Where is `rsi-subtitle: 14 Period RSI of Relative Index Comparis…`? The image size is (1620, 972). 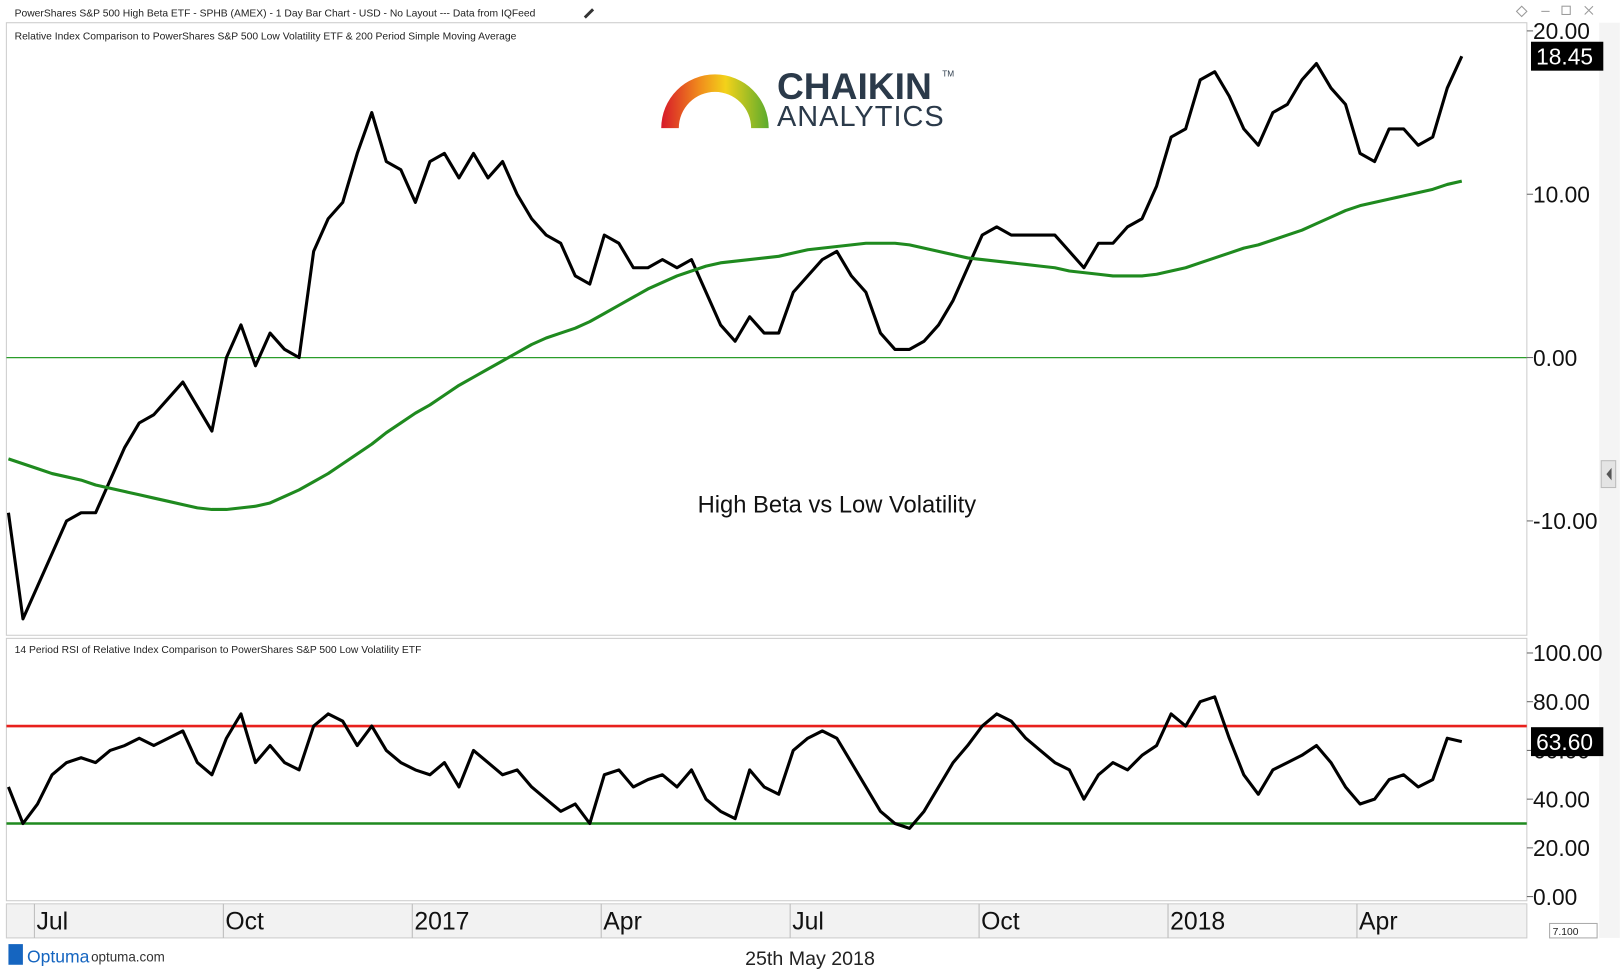
rsi-subtitle: 14 Period RSI of Relative Index Comparis… is located at coordinates (218, 650).